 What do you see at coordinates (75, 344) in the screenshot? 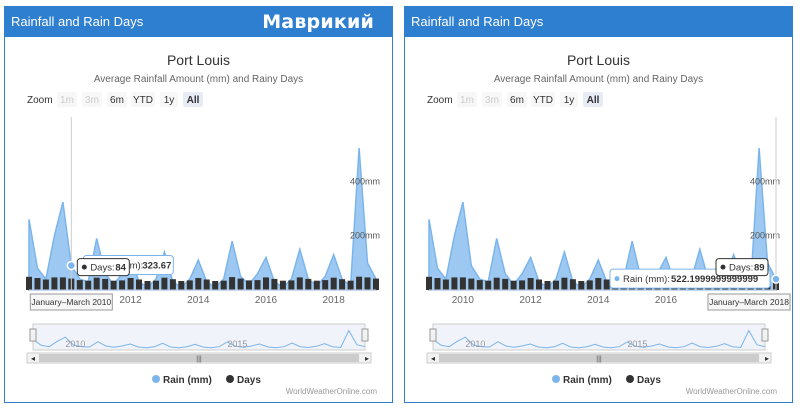
I see `navigator-tick-label: 2010` at bounding box center [75, 344].